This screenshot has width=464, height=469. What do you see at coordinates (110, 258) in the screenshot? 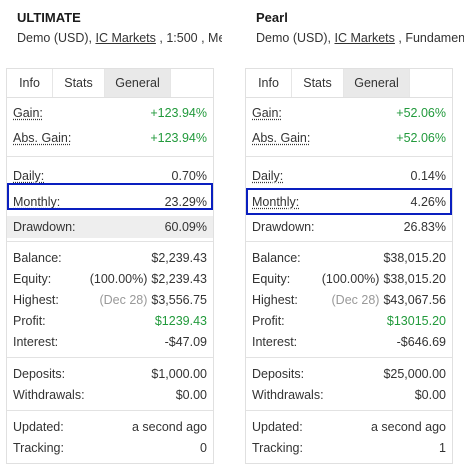
I see `left-balance-row: Balance: $2,239.43` at bounding box center [110, 258].